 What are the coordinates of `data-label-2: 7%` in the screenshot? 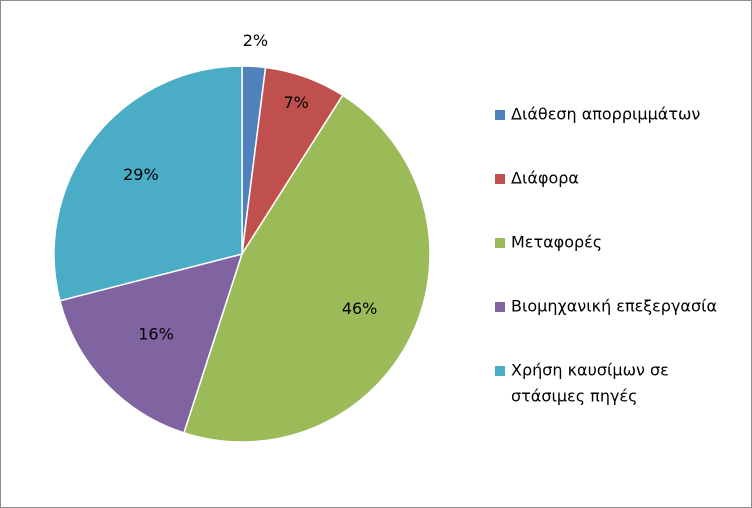 It's located at (296, 102).